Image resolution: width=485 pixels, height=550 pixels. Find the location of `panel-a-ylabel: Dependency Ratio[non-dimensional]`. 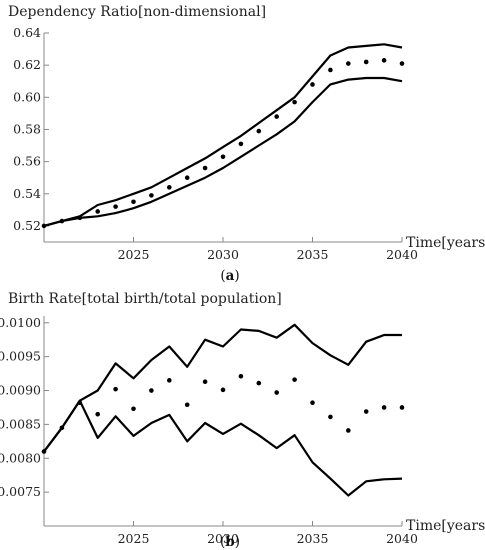

panel-a-ylabel: Dependency Ratio[non-dimensional] is located at coordinates (137, 12).